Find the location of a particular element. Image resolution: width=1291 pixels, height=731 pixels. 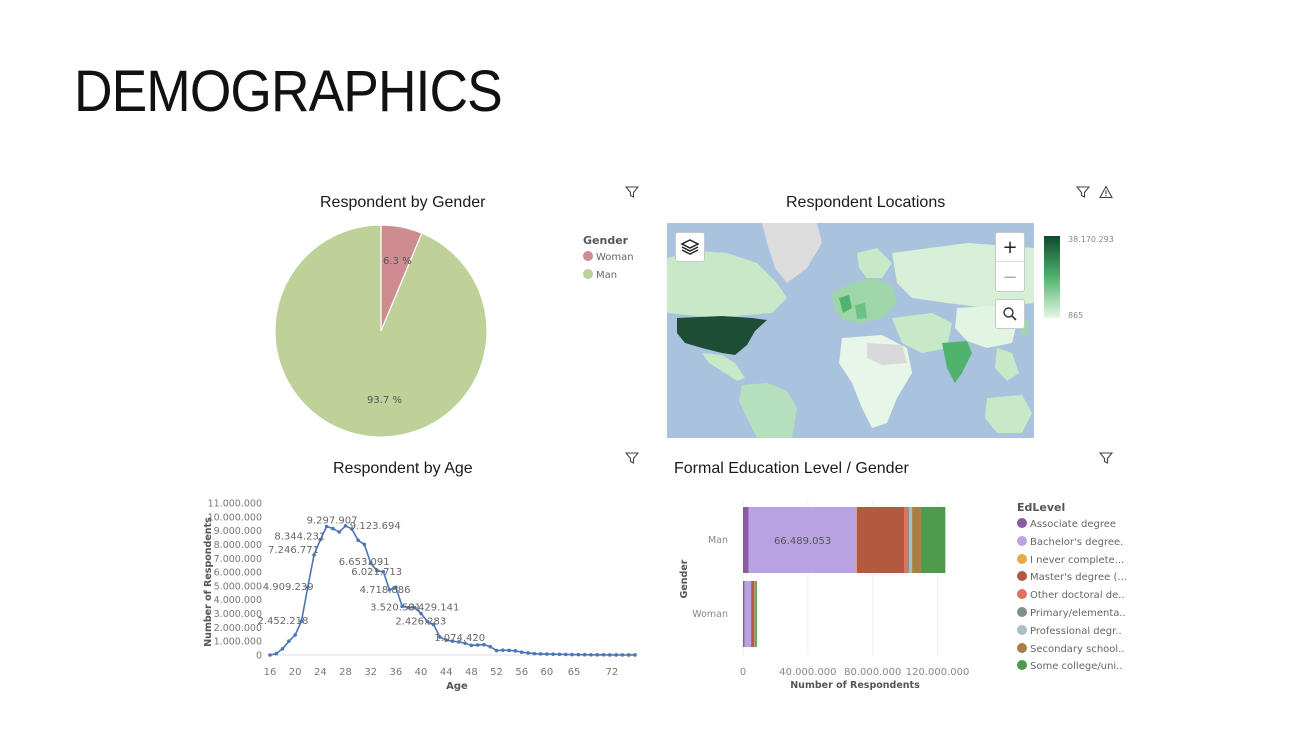

edu-legend-item: Primary/elementa.. is located at coordinates (1071, 613).